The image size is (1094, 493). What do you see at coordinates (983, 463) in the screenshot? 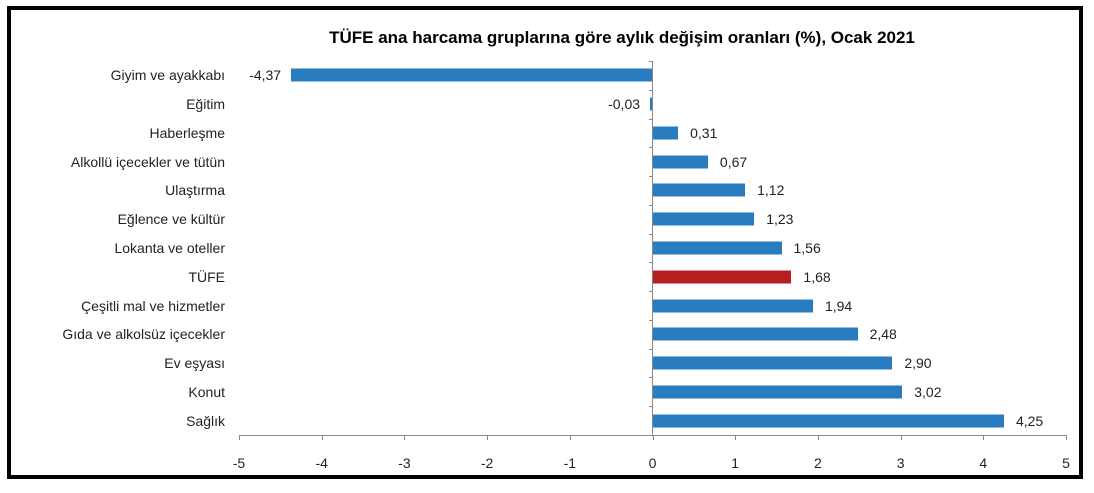
I see `x-tick-label: 4` at bounding box center [983, 463].